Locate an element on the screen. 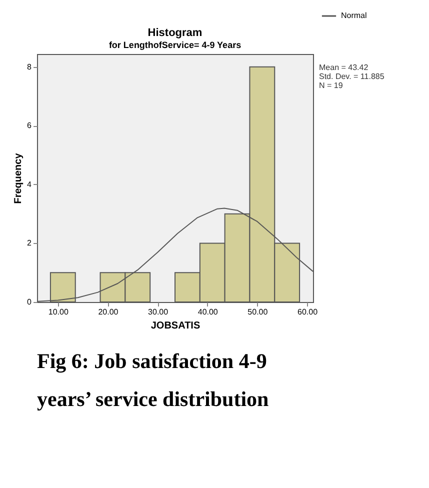 Image resolution: width=429 pixels, height=488 pixels. y-tick-label: 8 is located at coordinates (29, 67).